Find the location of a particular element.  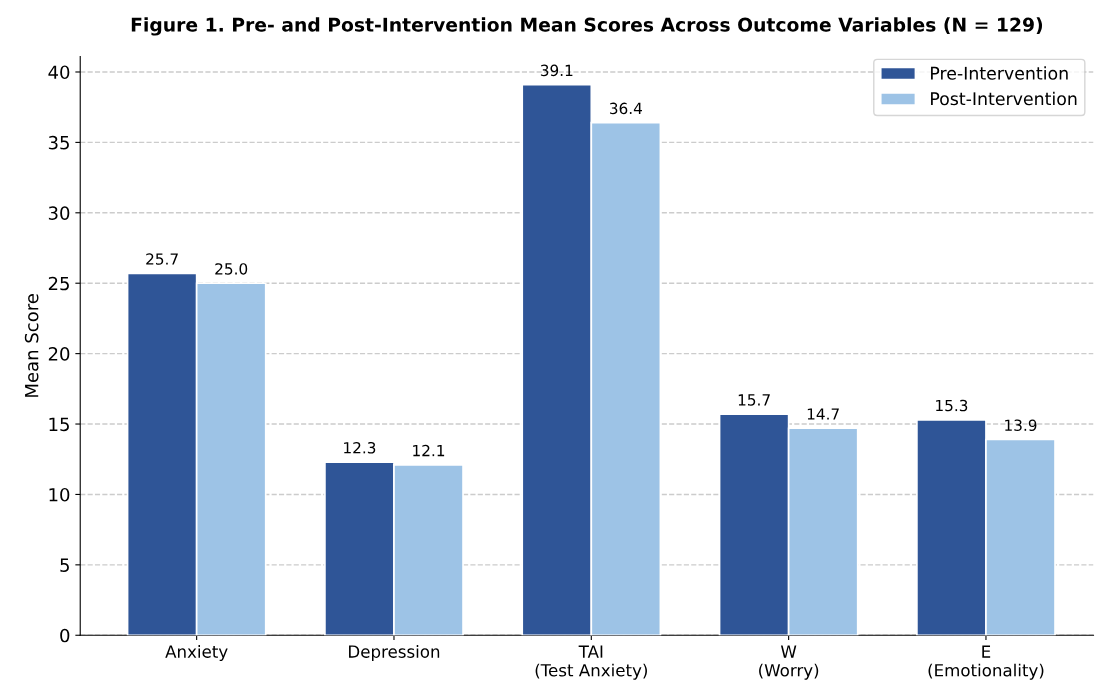

data-label: 25.0 is located at coordinates (231, 269).